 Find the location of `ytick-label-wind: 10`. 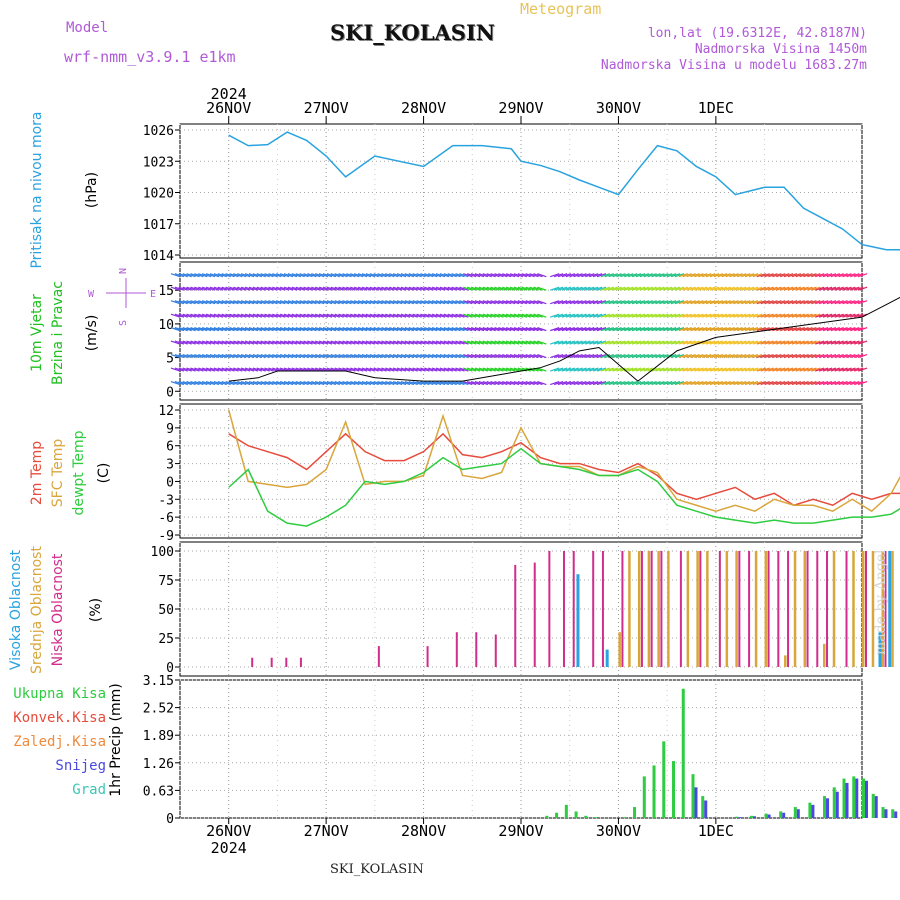

ytick-label-wind: 10 is located at coordinates (166, 325).